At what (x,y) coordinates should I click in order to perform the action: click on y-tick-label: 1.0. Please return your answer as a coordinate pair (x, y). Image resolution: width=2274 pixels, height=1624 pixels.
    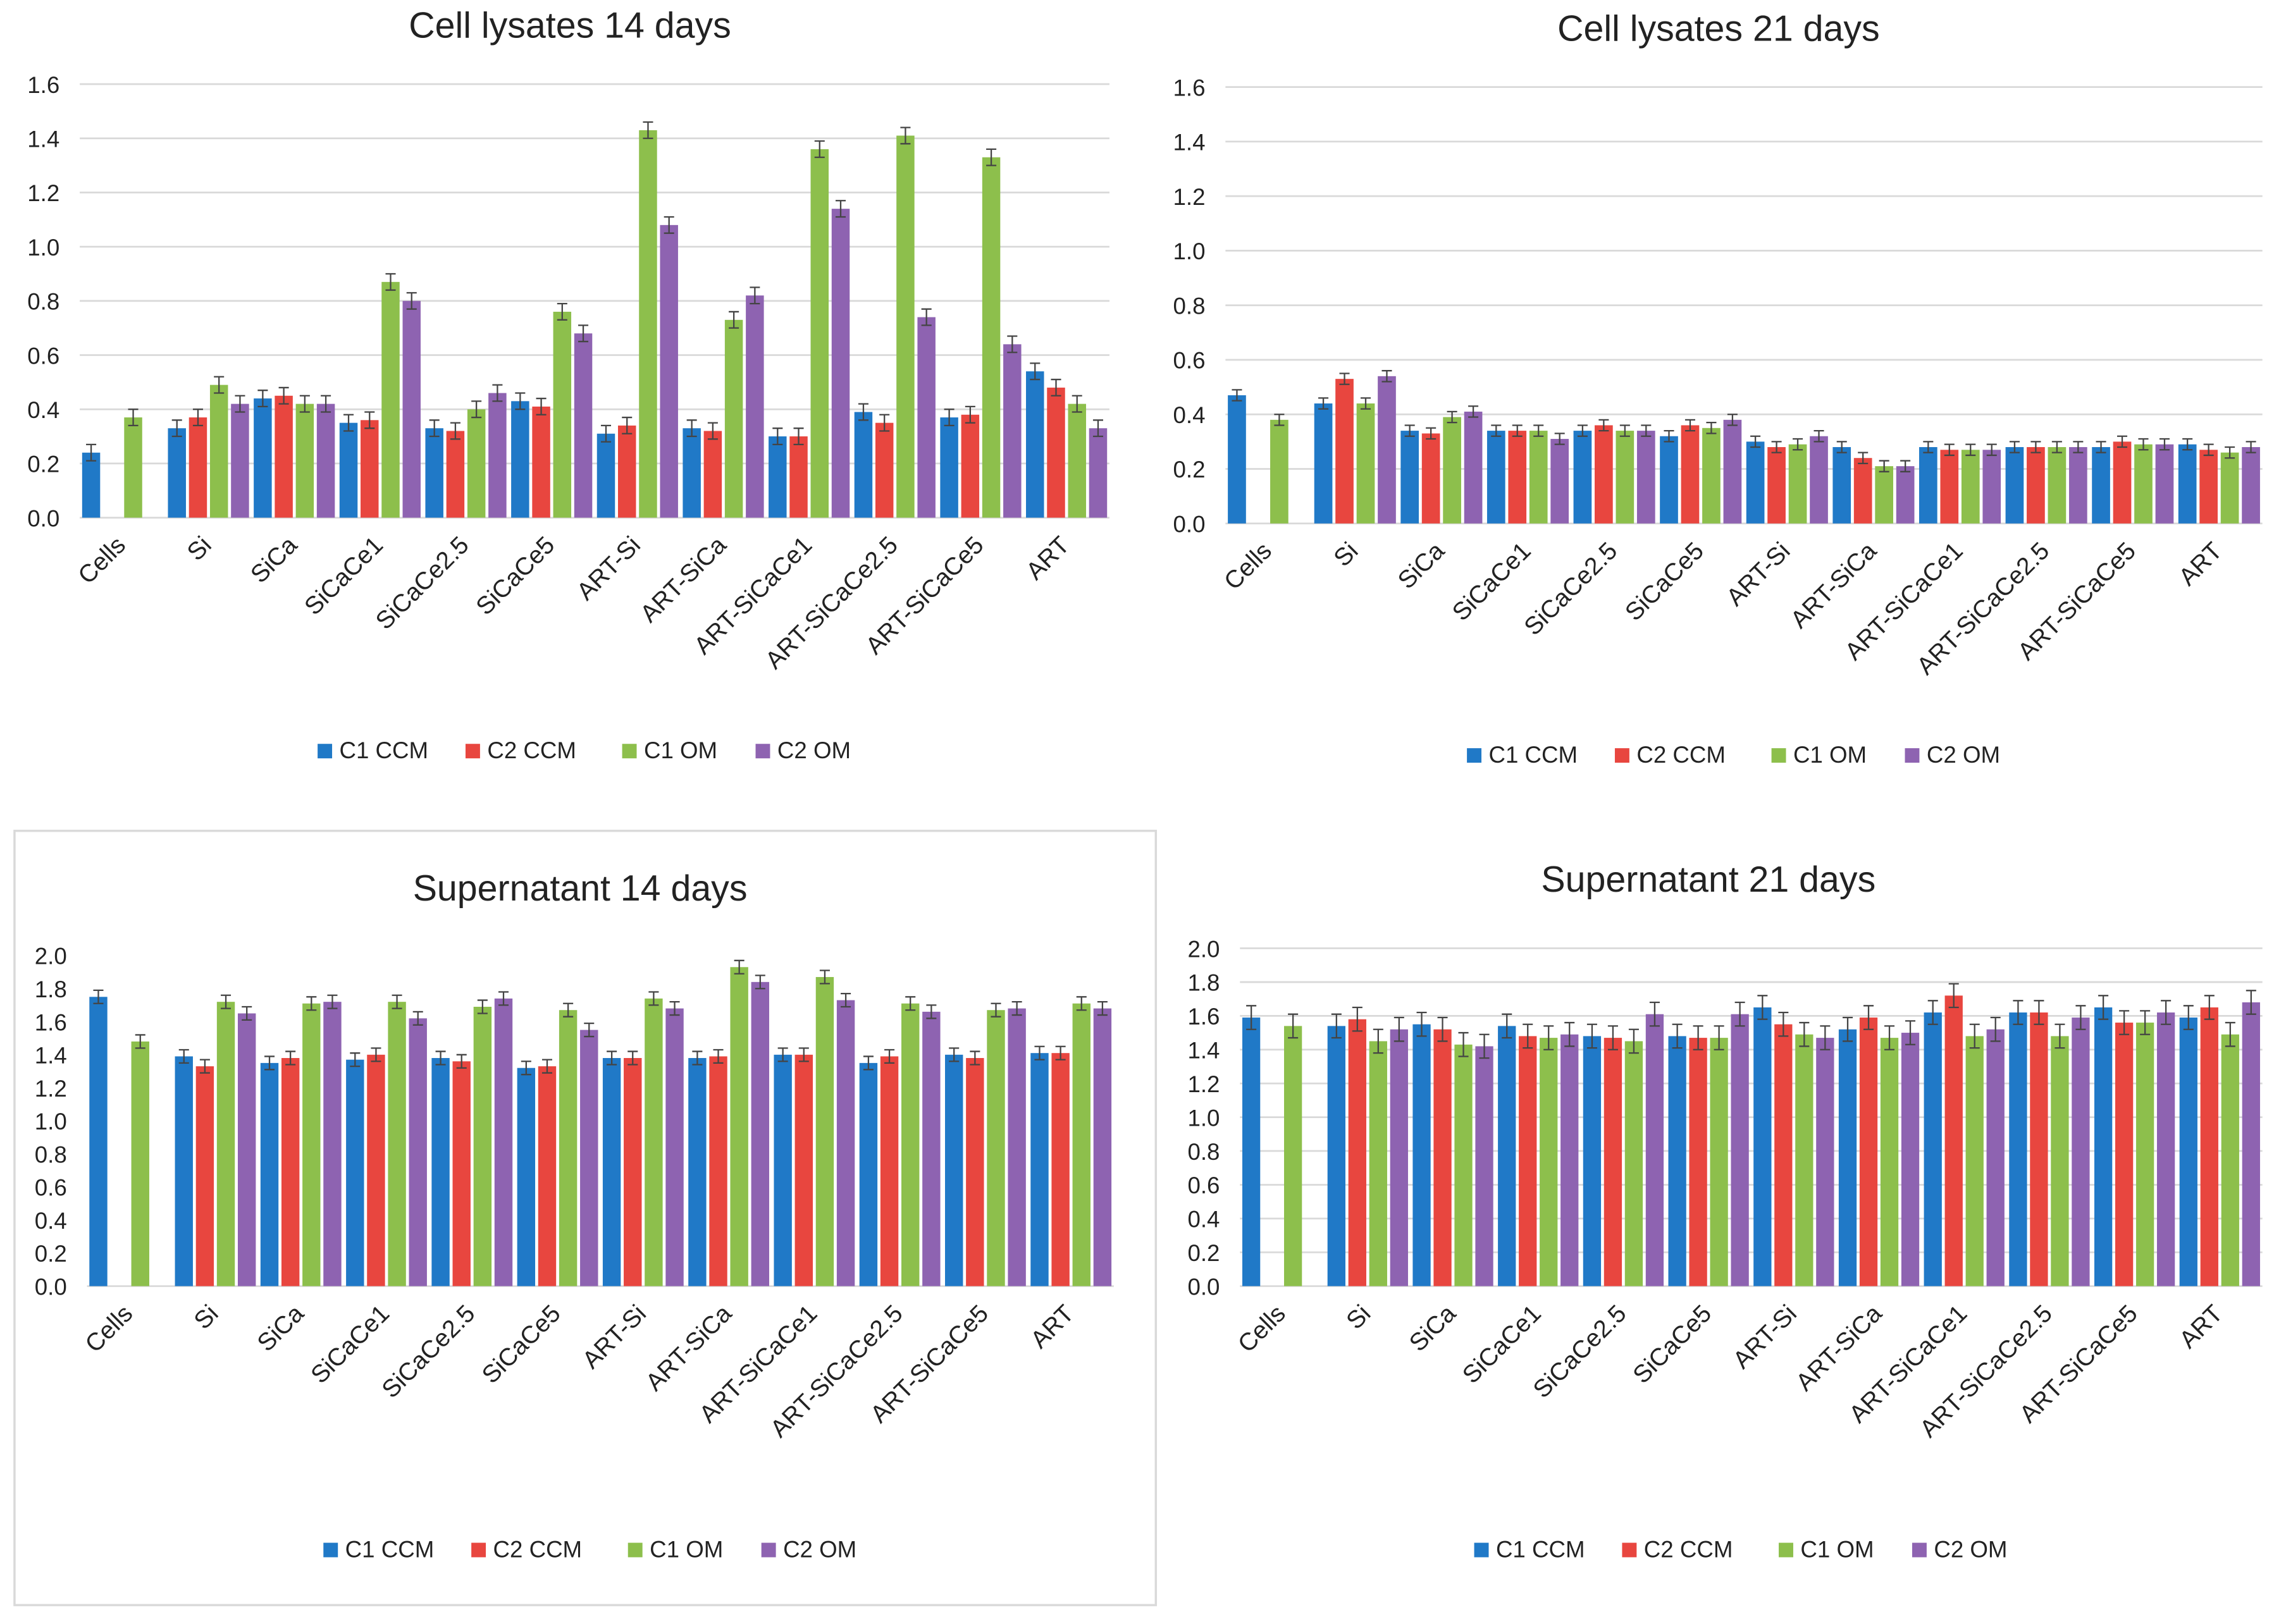
    Looking at the image, I should click on (43, 248).